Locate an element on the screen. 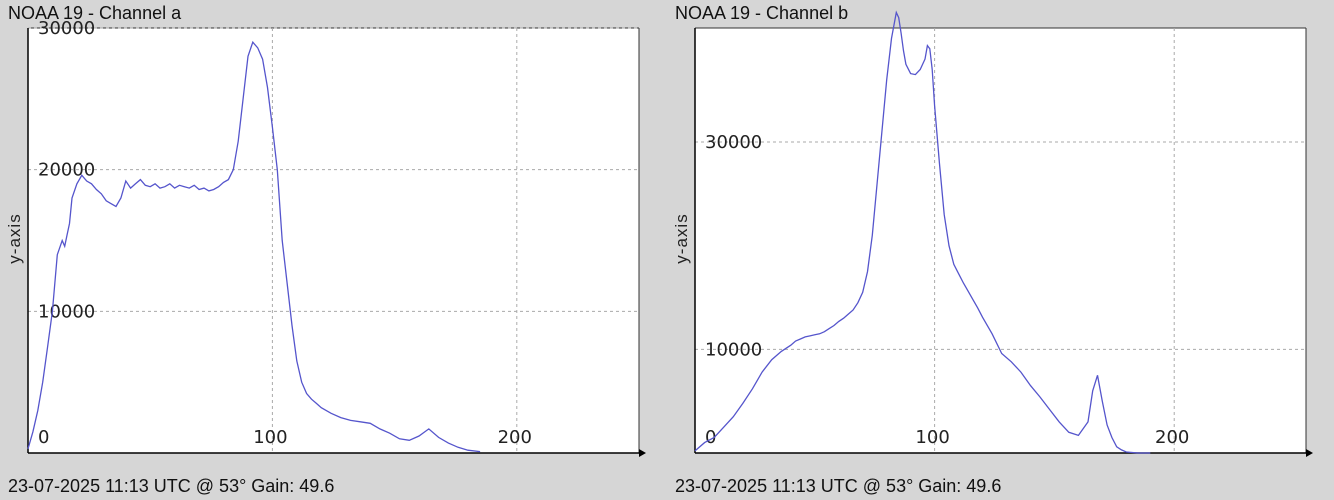 Image resolution: width=1334 pixels, height=500 pixels. chart-title: NOAA 19 - Channel a is located at coordinates (95, 13).